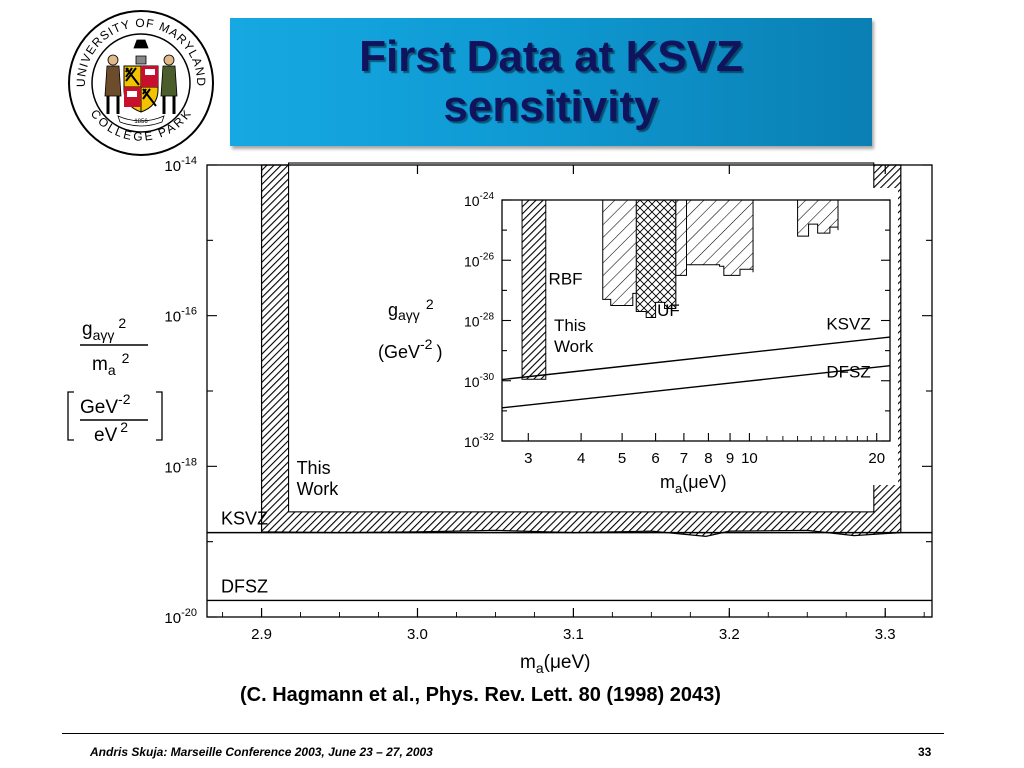 The image size is (1024, 768). Describe the element at coordinates (111, 364) in the screenshot. I see `svg-text: ma2` at that location.